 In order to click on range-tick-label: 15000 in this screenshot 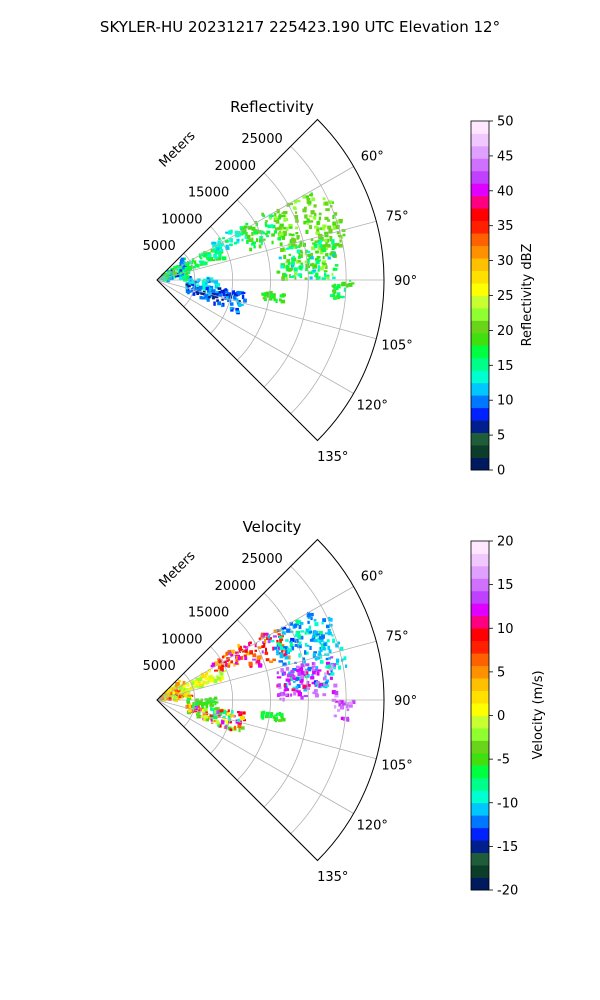, I will do `click(208, 613)`.